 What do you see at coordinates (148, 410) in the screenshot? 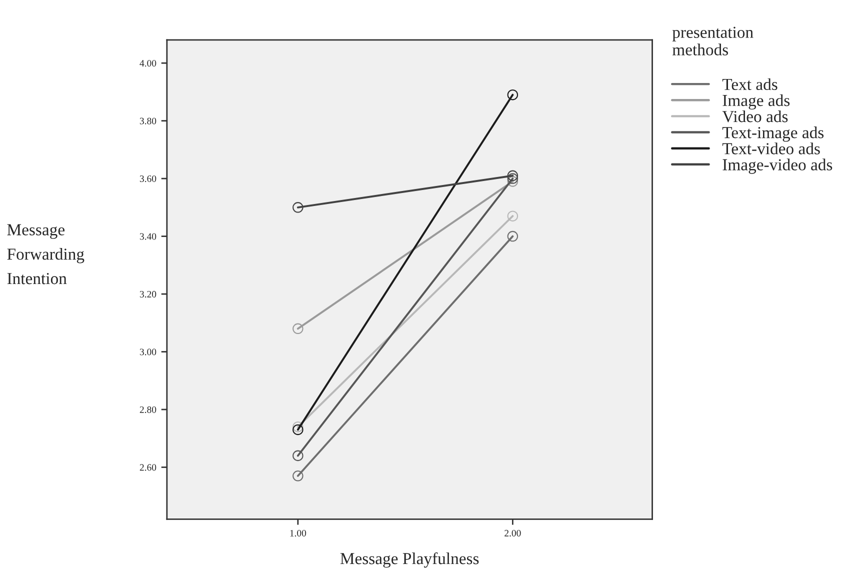
I see `y-tick-label: 2.80` at bounding box center [148, 410].